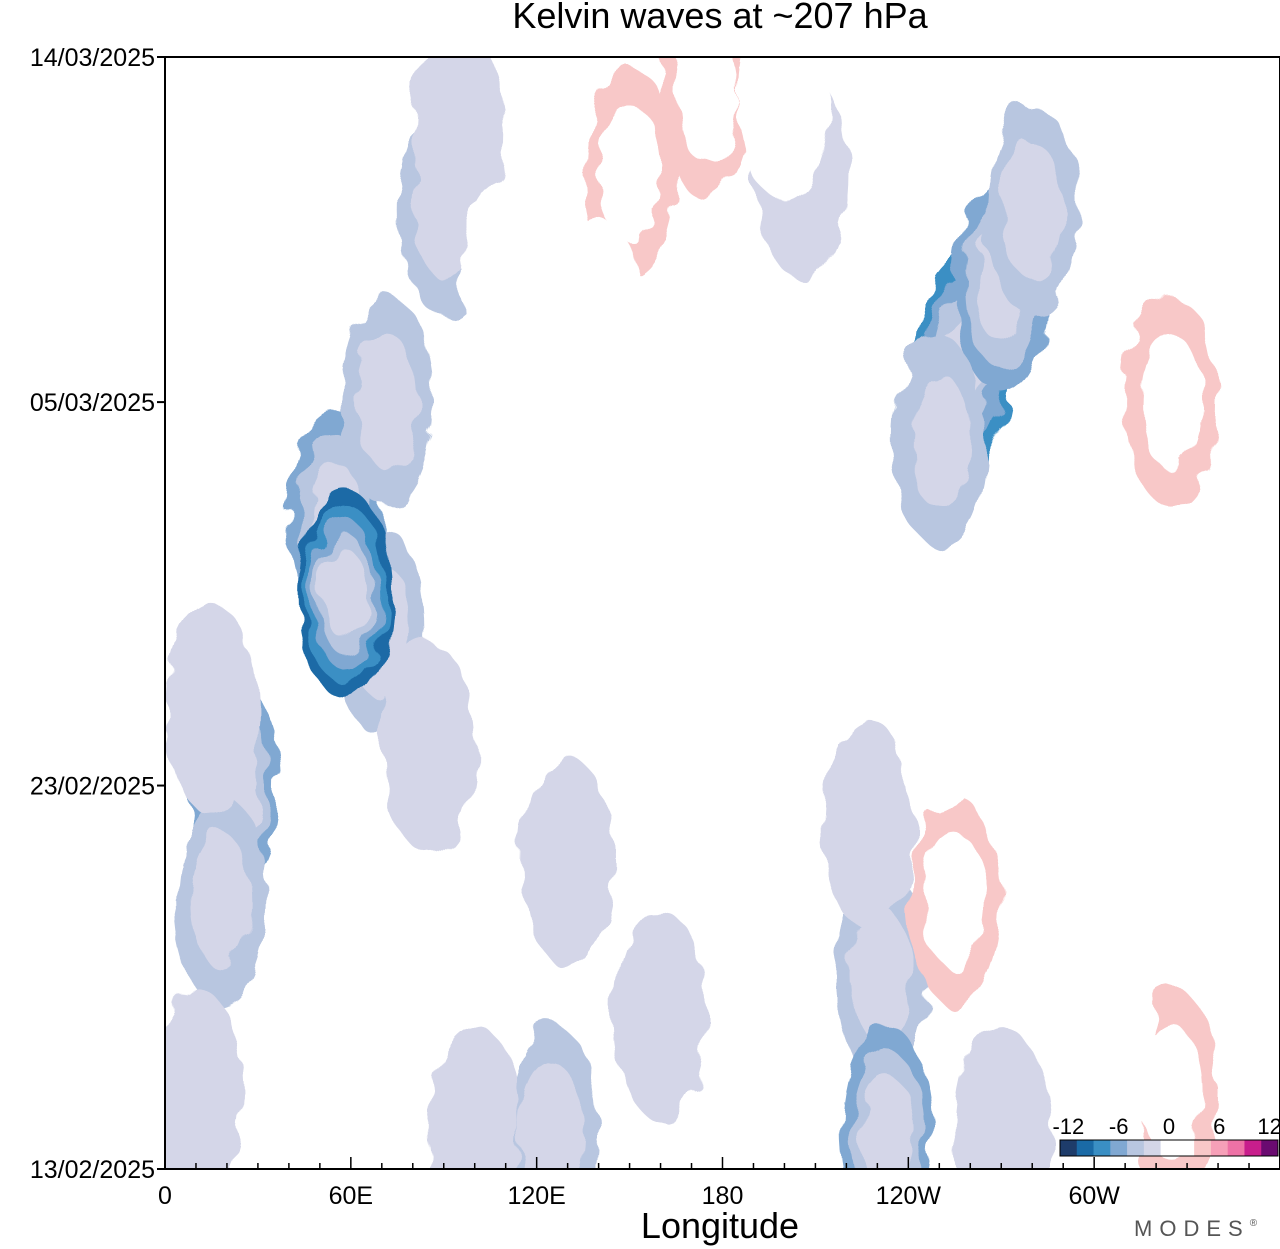 This screenshot has width=1280, height=1249. What do you see at coordinates (165, 1196) in the screenshot?
I see `x-tick-label: 0` at bounding box center [165, 1196].